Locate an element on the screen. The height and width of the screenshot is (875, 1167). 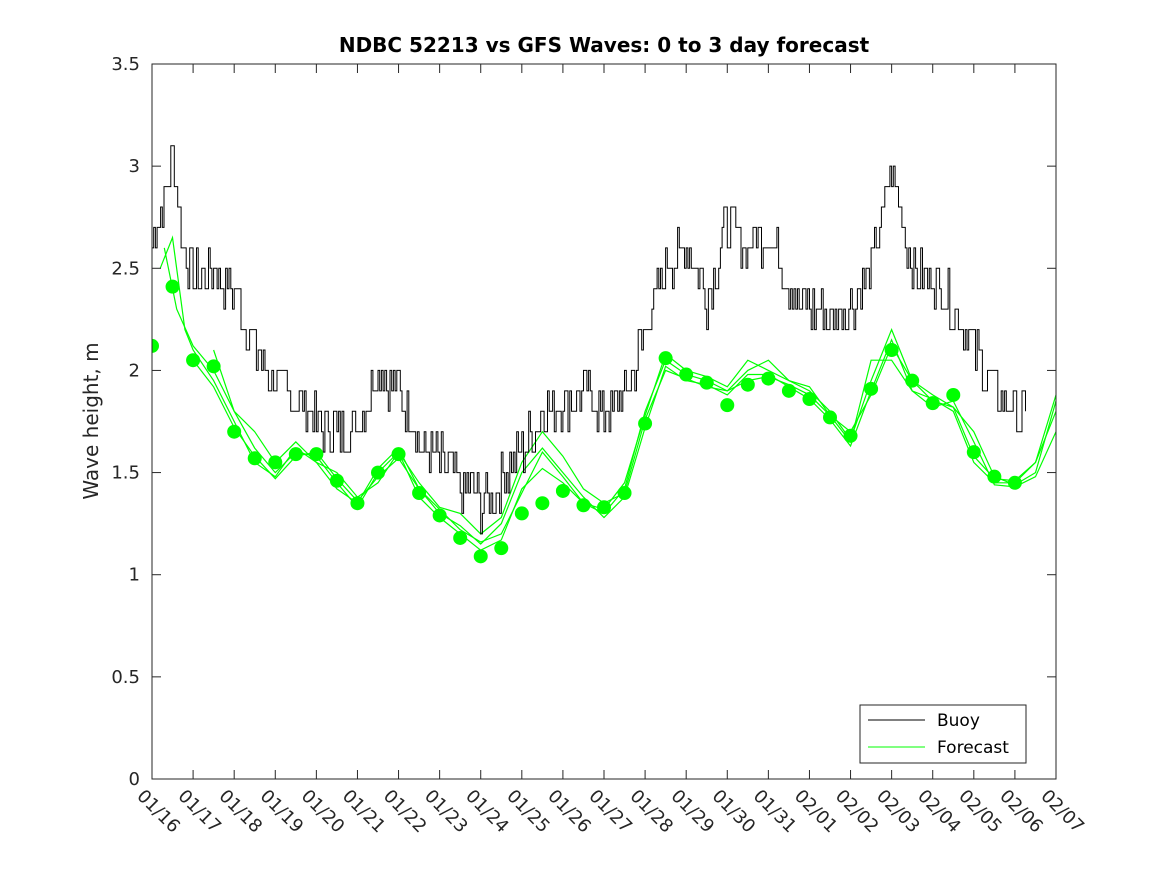
y-tick-label: 3.5 is located at coordinates (125, 64).